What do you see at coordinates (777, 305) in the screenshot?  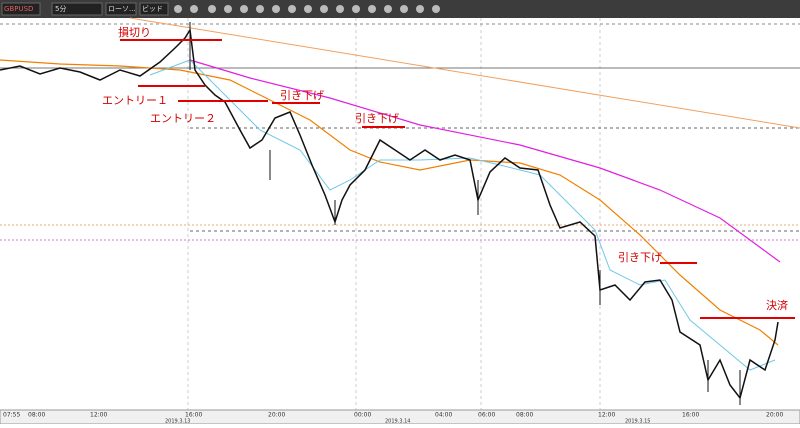 I see `annotation-text: 決済` at bounding box center [777, 305].